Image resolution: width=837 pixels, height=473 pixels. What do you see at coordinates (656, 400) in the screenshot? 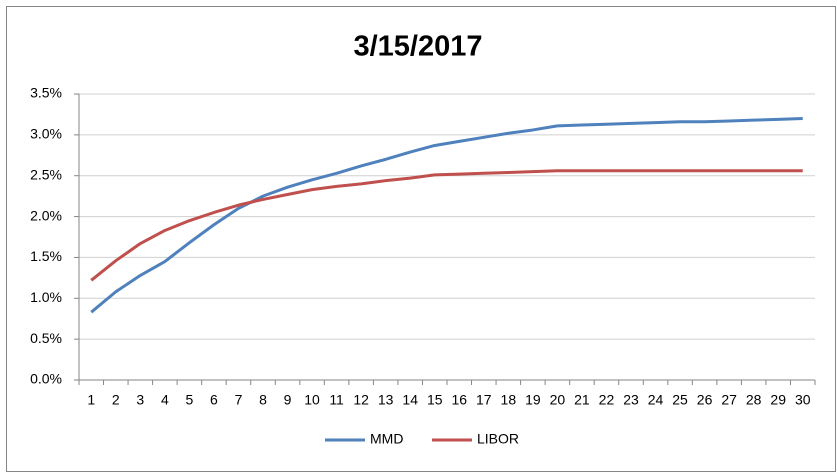
I see `x-tick-label: 24` at bounding box center [656, 400].